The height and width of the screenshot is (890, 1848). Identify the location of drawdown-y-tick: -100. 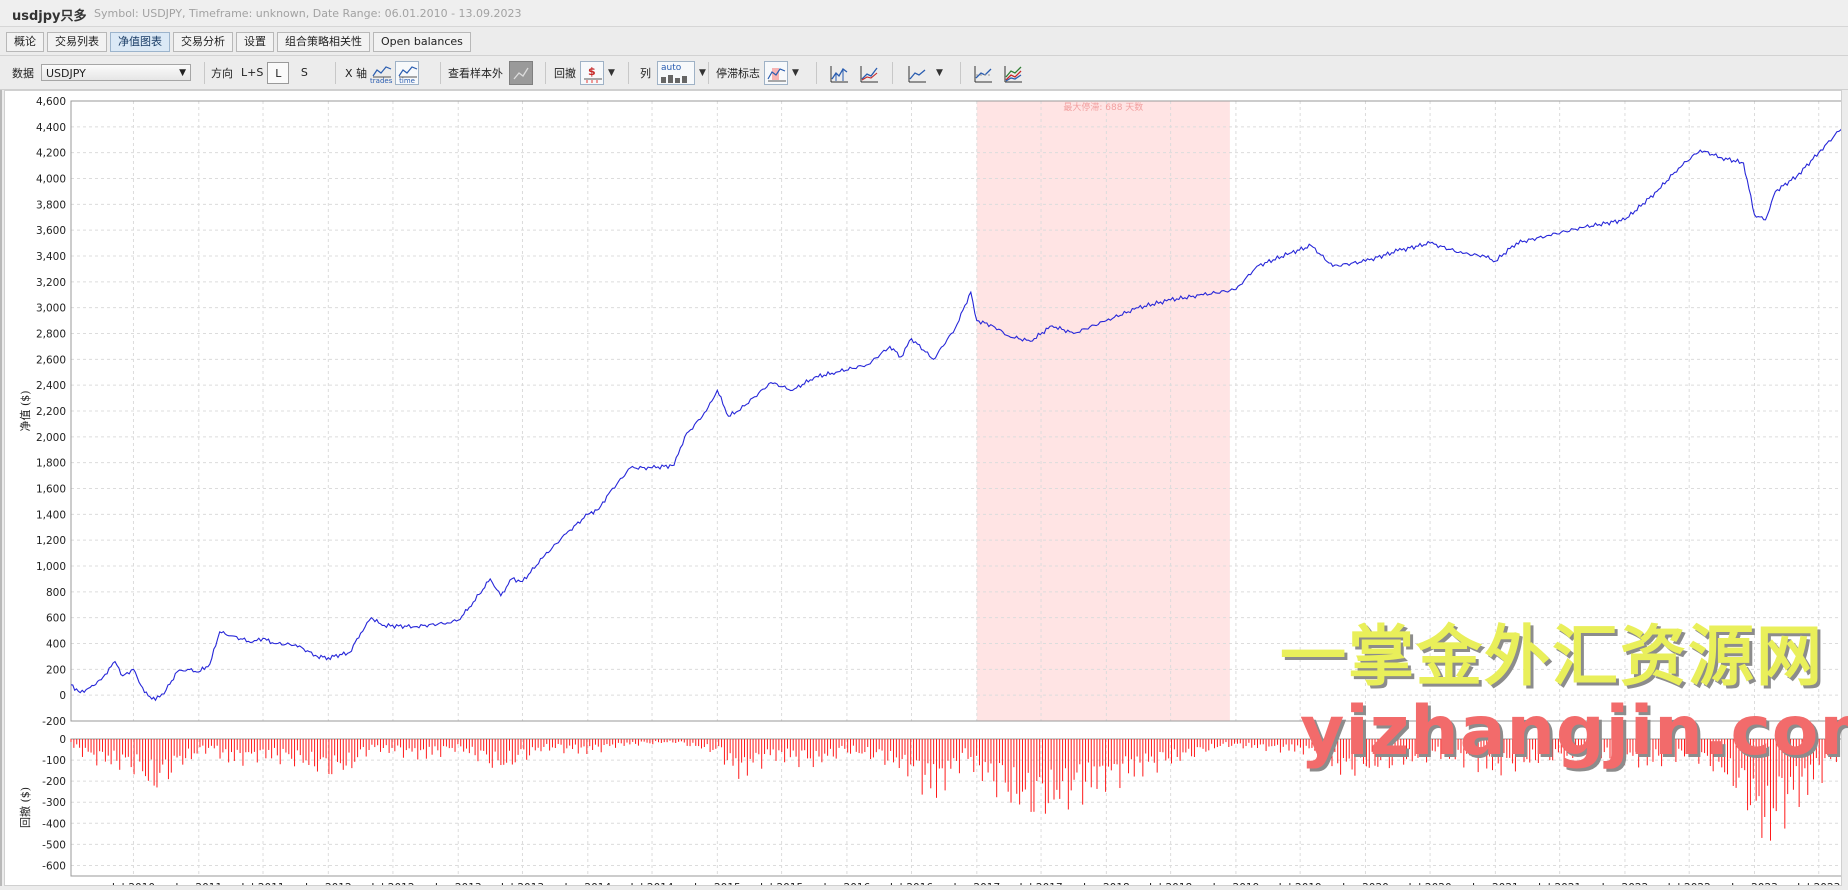
(54, 761).